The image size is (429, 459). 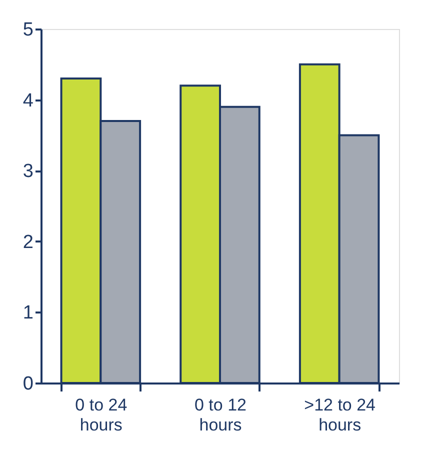 What do you see at coordinates (340, 415) in the screenshot?
I see `x-tick-label: >12 to 24 hours` at bounding box center [340, 415].